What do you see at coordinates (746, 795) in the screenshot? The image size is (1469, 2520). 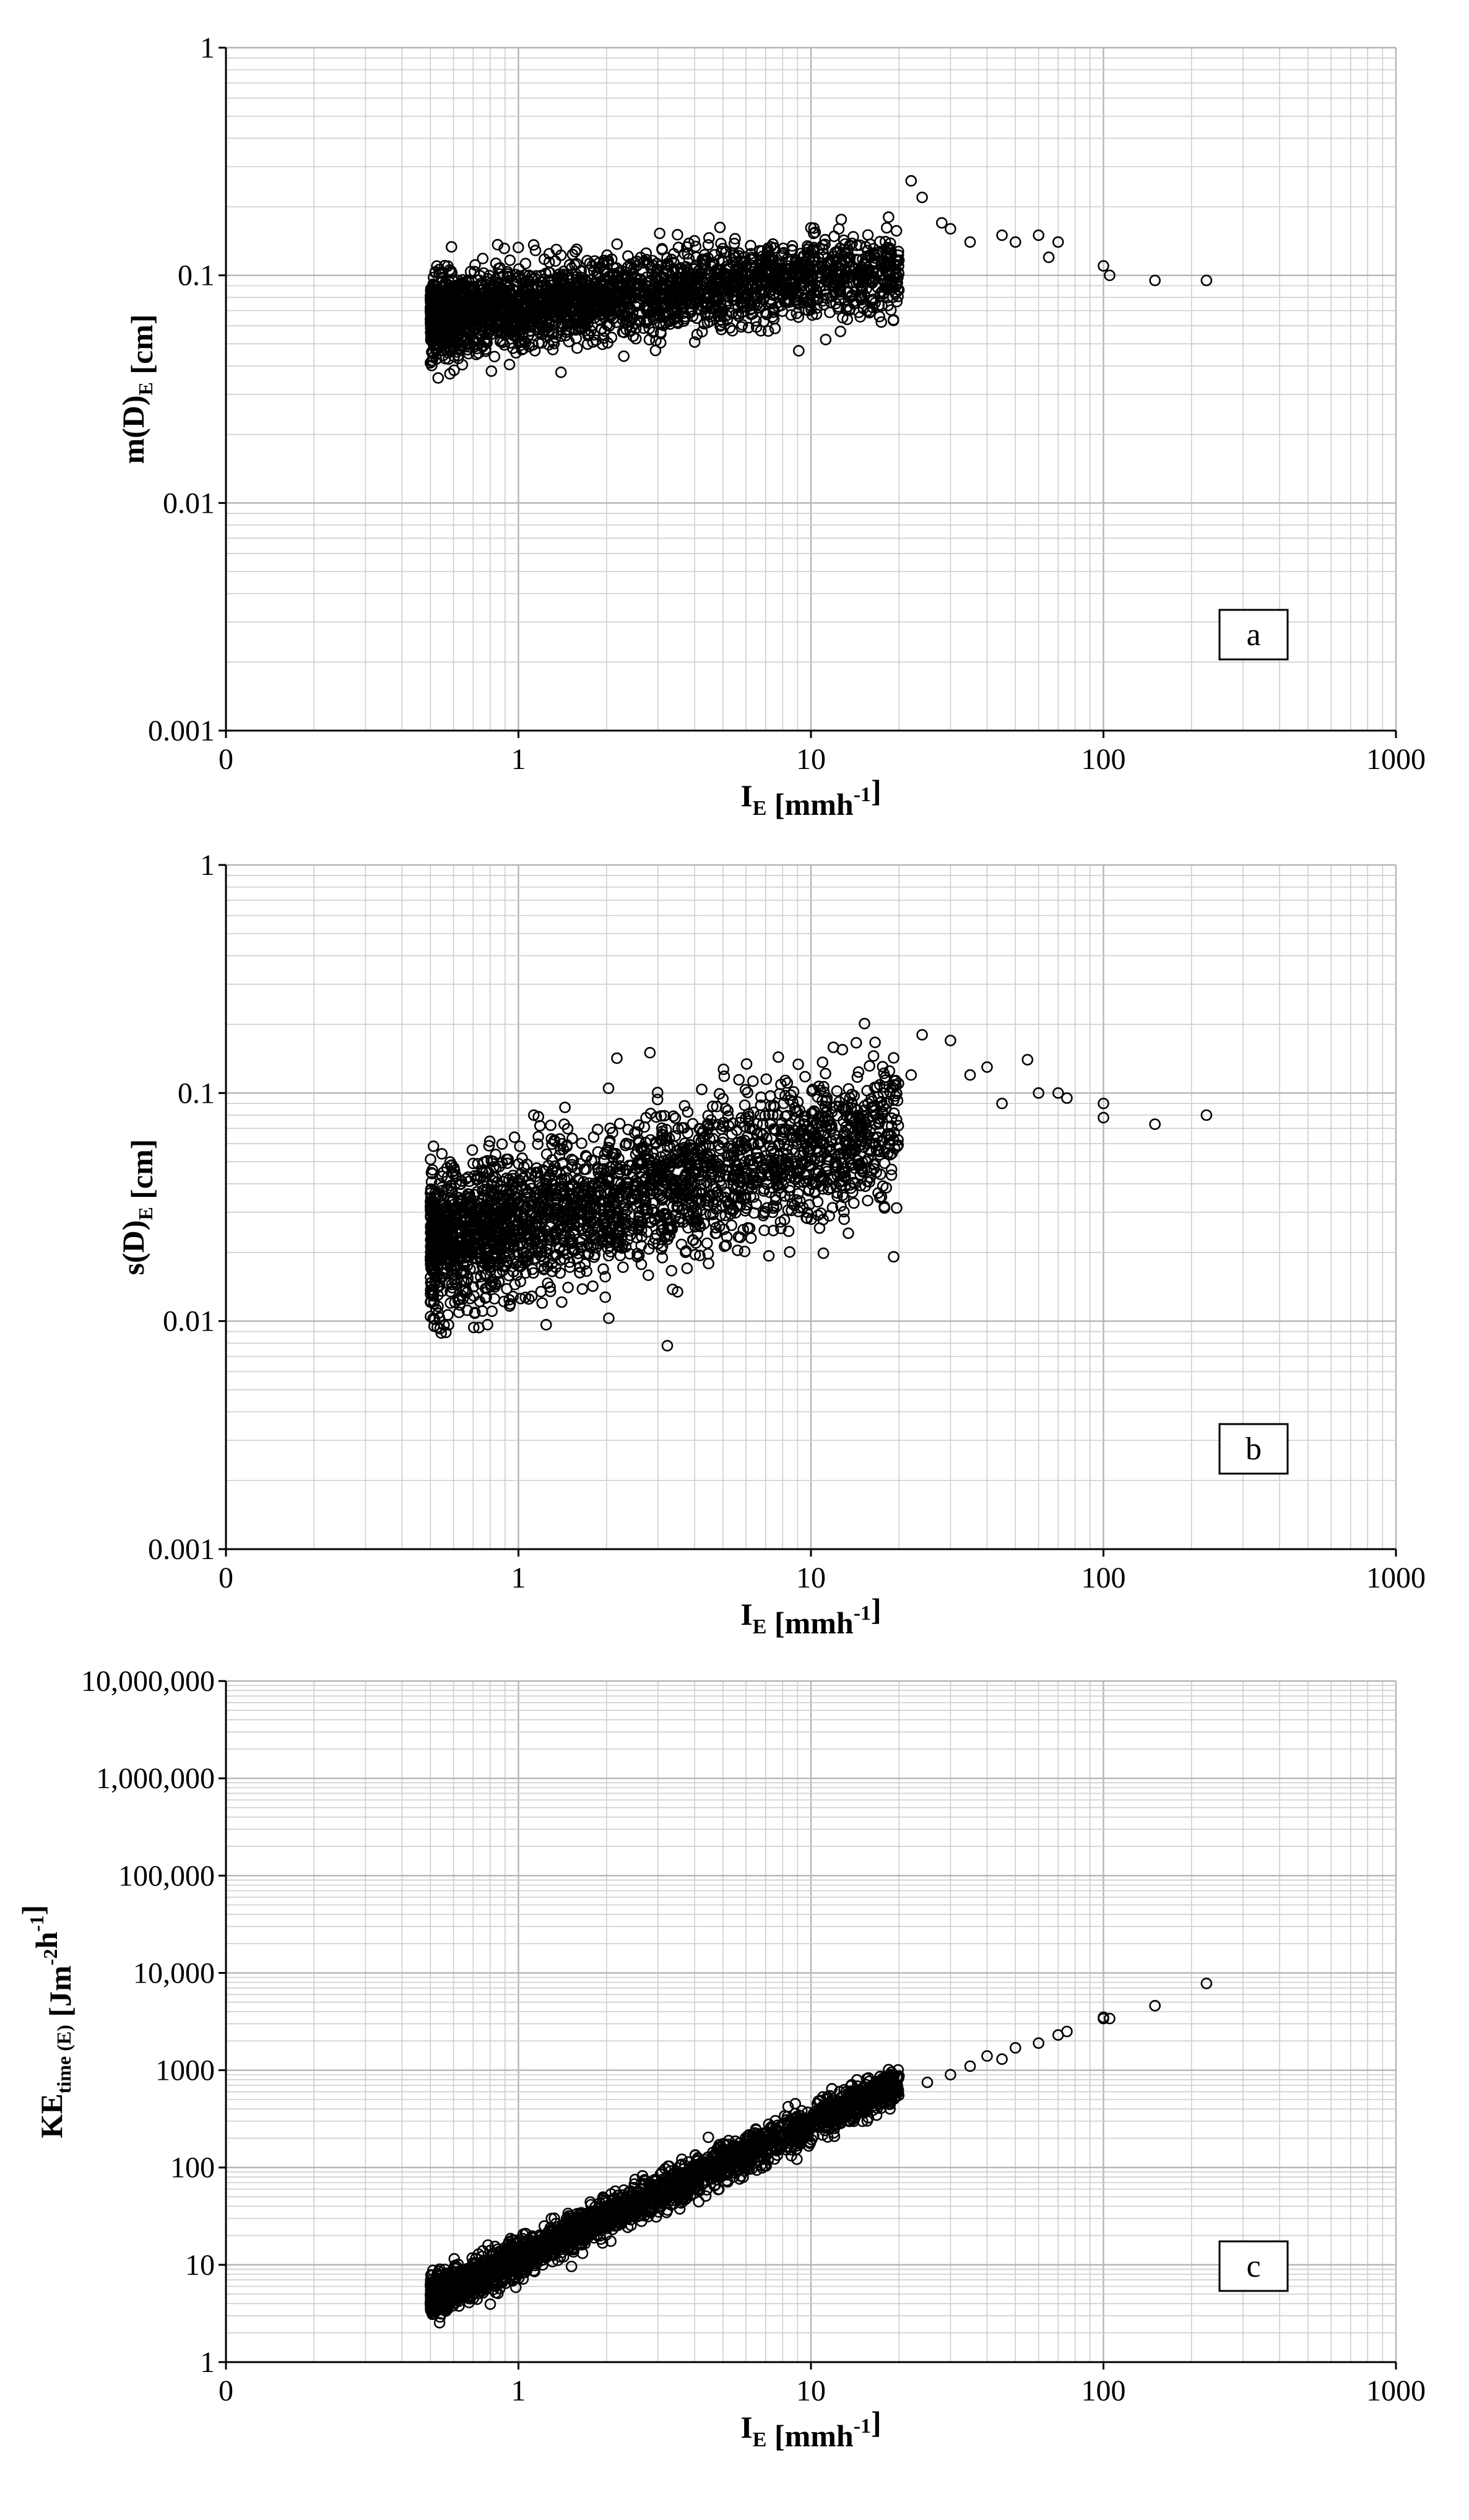 I see `x-axis-label-part: I` at bounding box center [746, 795].